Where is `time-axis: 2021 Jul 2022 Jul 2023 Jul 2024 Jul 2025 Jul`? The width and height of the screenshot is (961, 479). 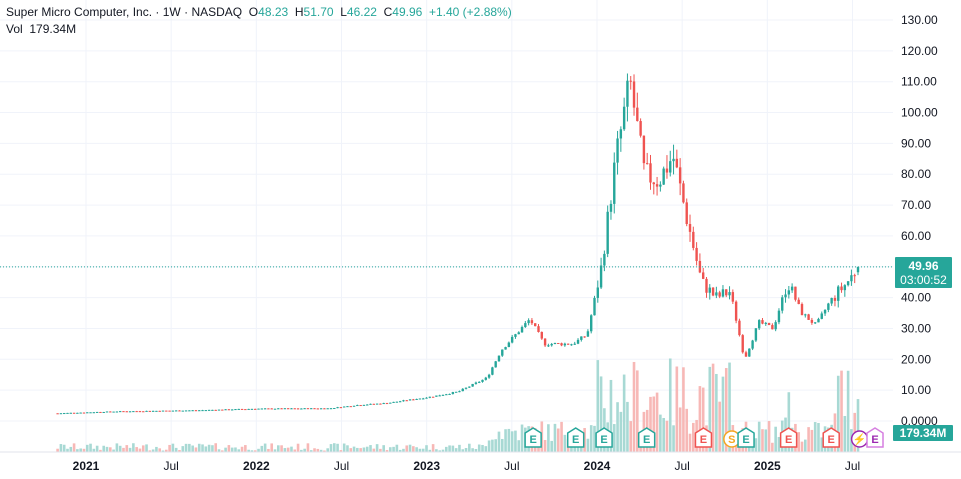 time-axis: 2021 Jul 2022 Jul 2023 Jul 2024 Jul 2025 Jul is located at coordinates (480, 462).